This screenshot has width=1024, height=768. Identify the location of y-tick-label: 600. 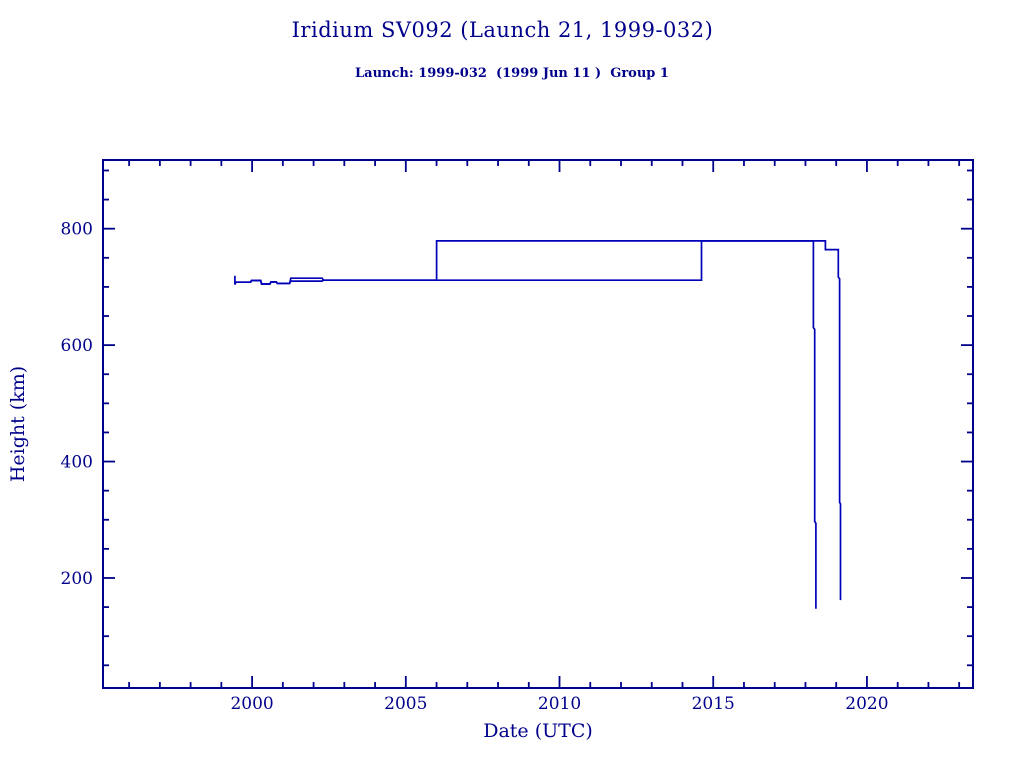
(77, 346).